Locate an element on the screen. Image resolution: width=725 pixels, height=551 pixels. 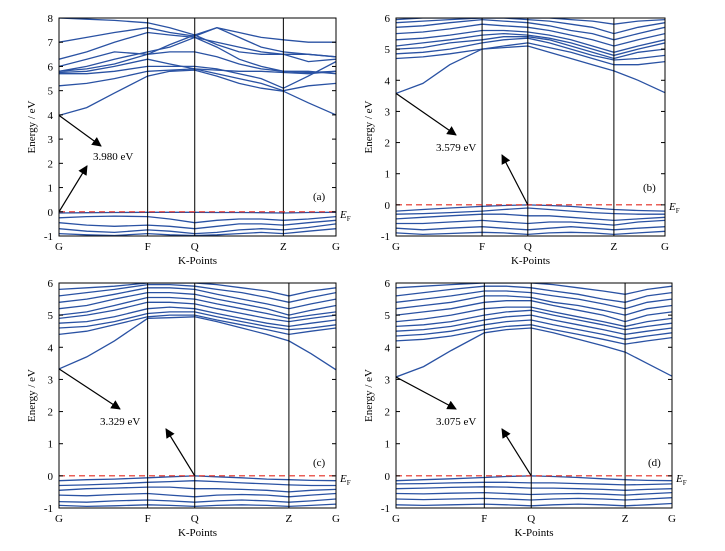
y-tick-label: 4 is located at coordinates (388, 81).